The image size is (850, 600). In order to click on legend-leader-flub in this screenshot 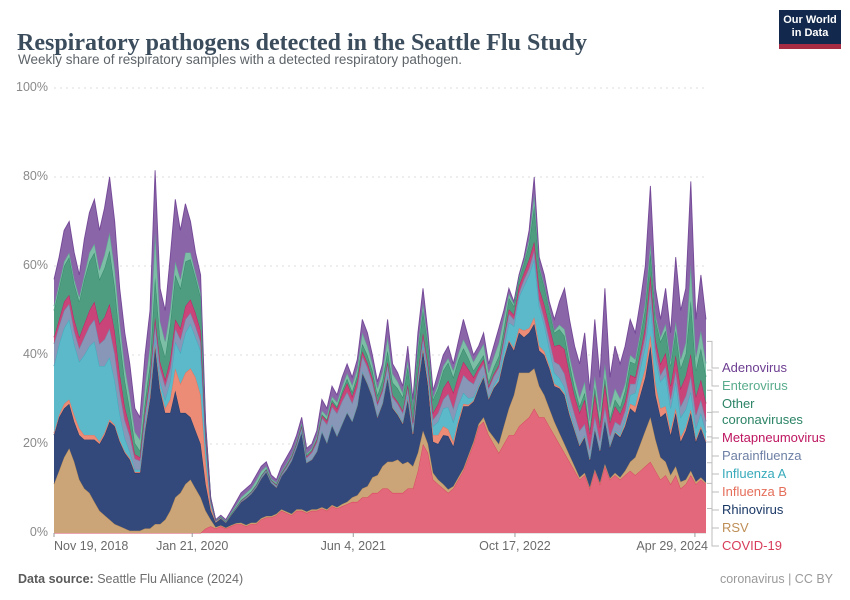, I will do `click(713, 467)`.